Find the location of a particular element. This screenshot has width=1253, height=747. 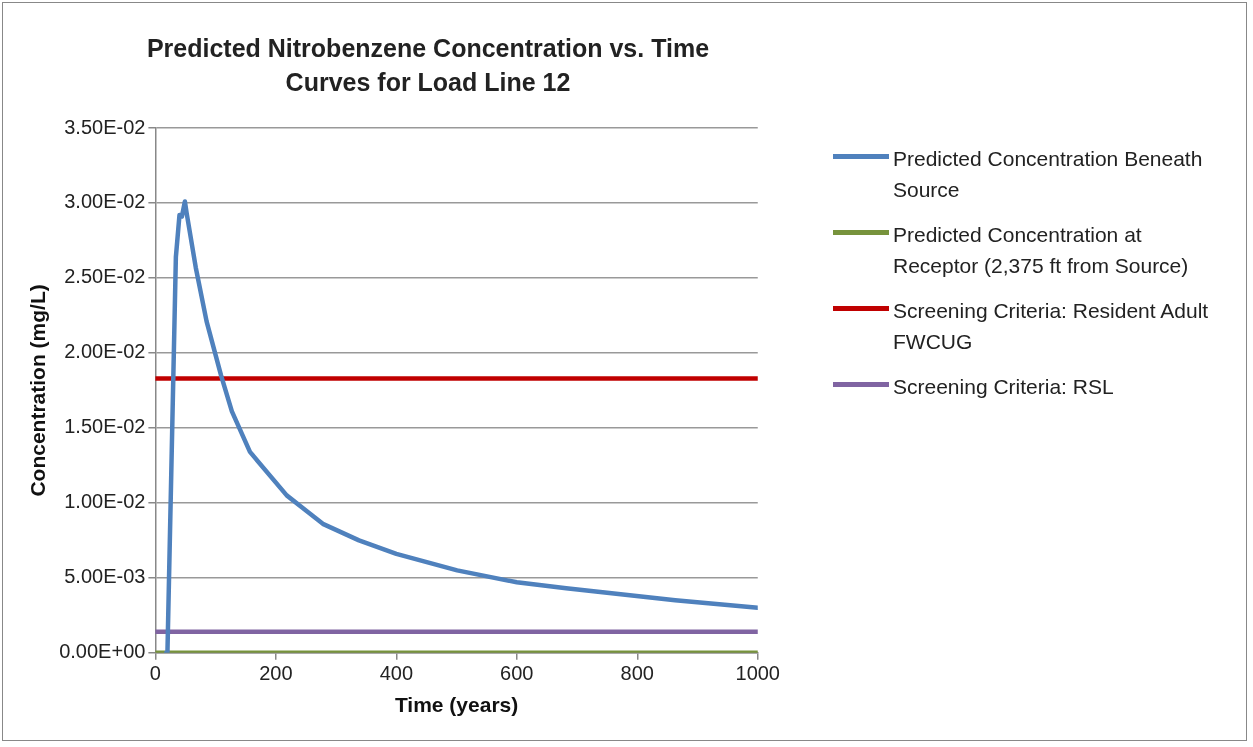

chart-title: Predicted Nitrobenzene Concentration vs. Time Curves for Load Line 12 is located at coordinates (428, 65).